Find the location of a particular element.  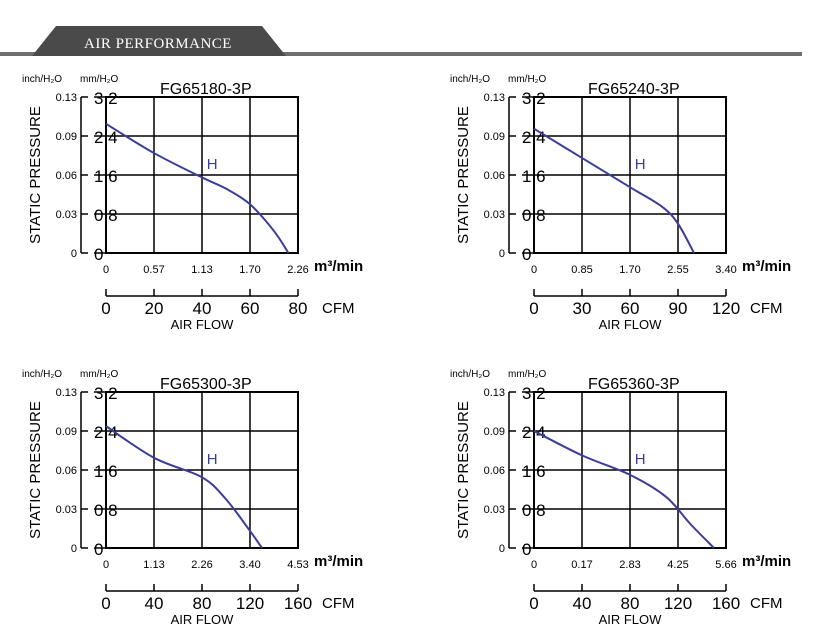

x-tick-label-cfm: 20 is located at coordinates (154, 308).